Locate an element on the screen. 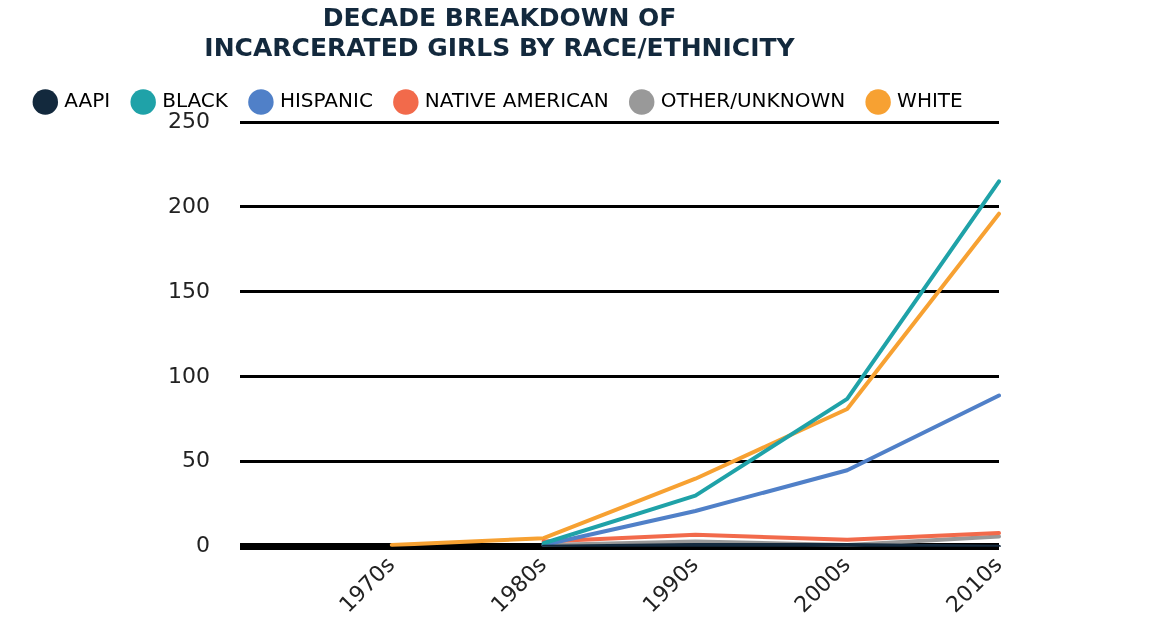 This screenshot has width=1159, height=625. y-tick-label: 200 is located at coordinates (189, 205).